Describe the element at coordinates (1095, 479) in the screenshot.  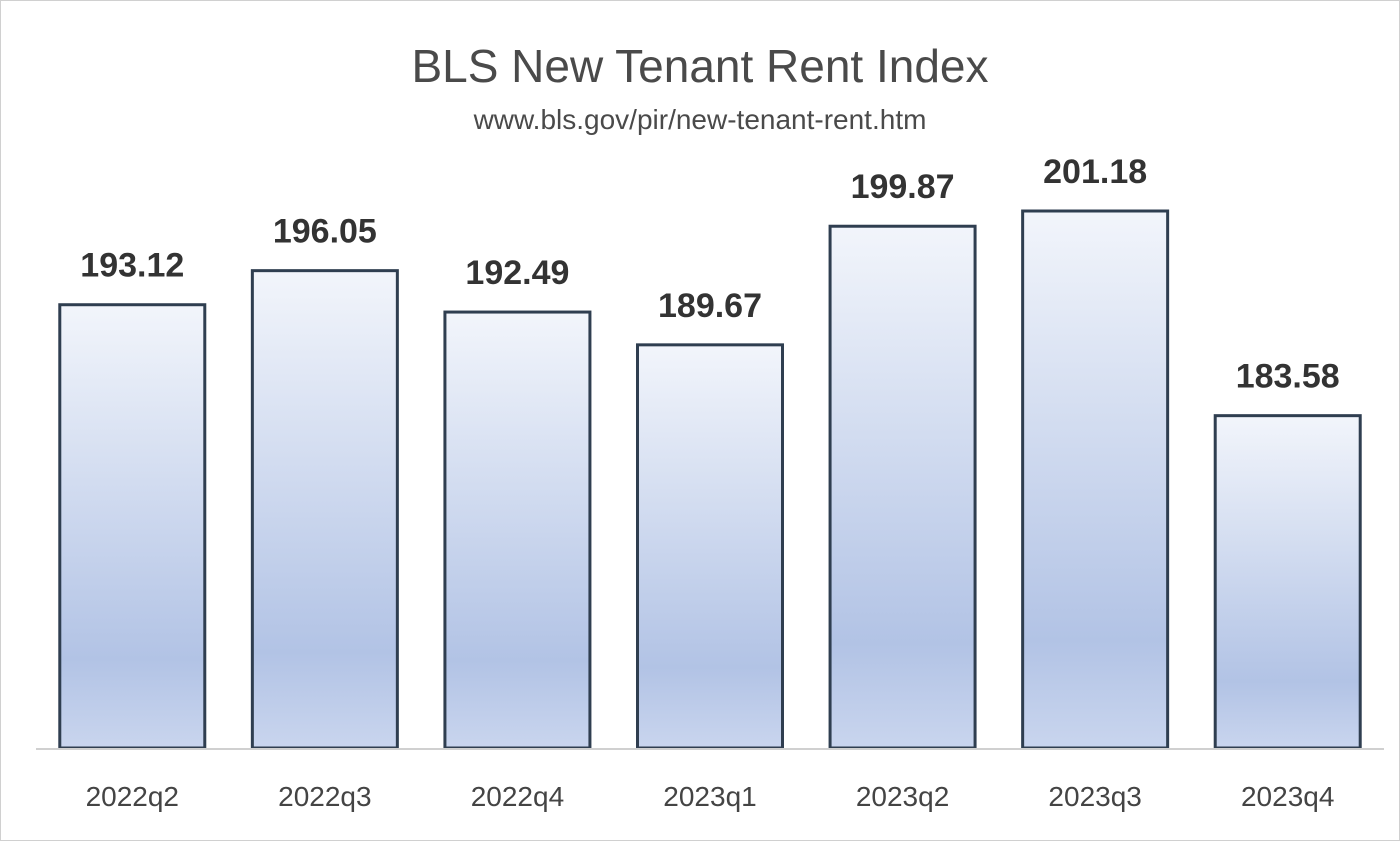
I see `bar-2023q3` at that location.